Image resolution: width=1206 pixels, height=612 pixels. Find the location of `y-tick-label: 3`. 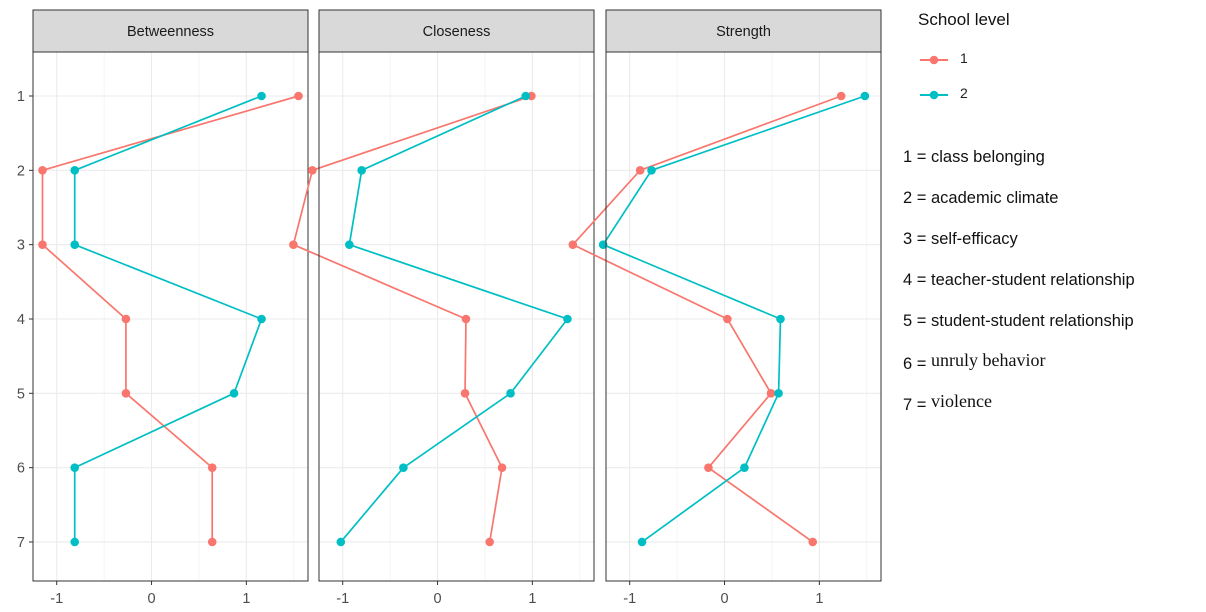

y-tick-label: 3 is located at coordinates (21, 246).